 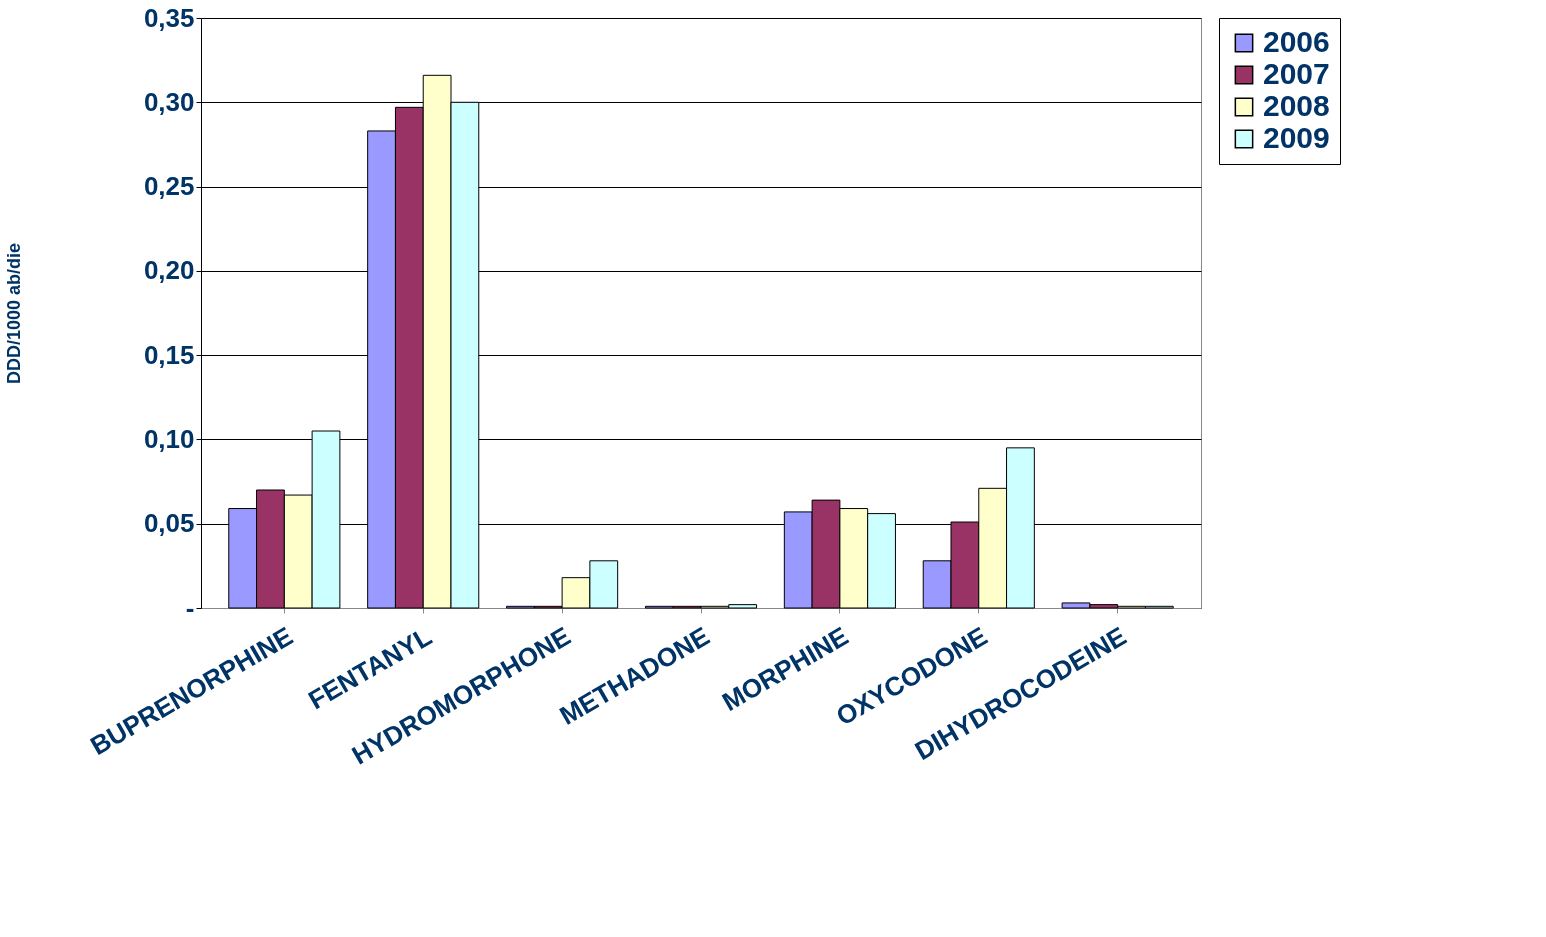 I want to click on y-tick-label: 0,20, so click(x=169, y=270).